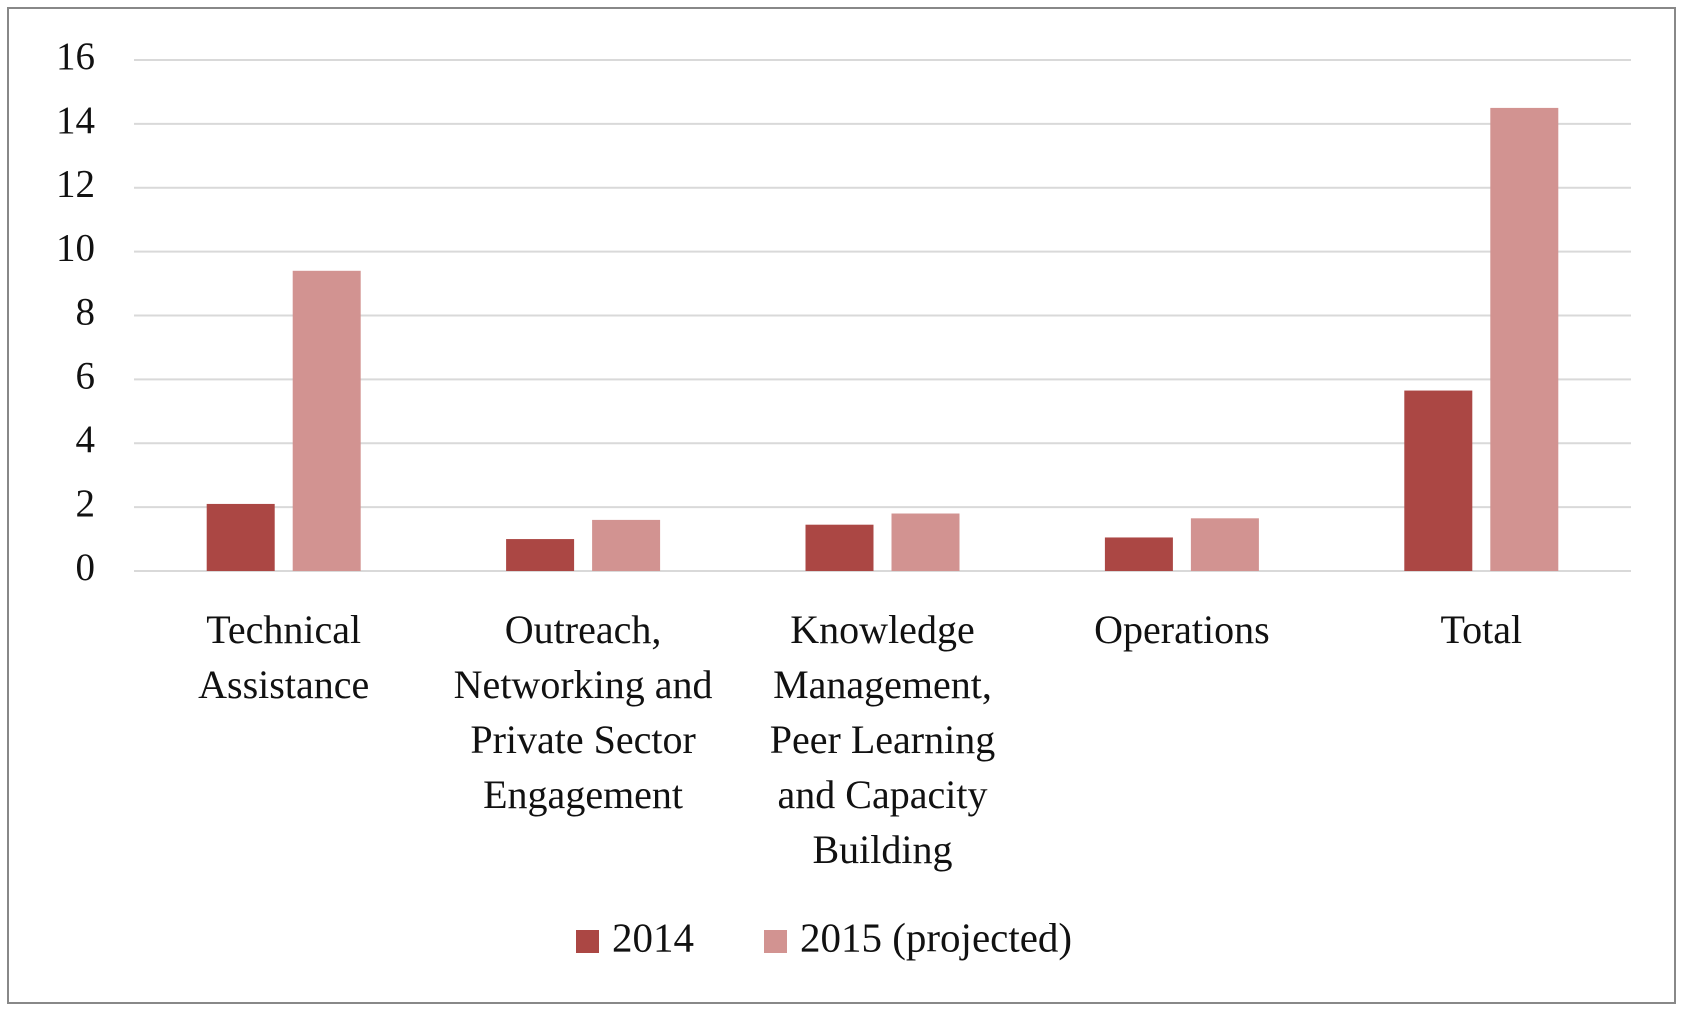  Describe the element at coordinates (86, 311) in the screenshot. I see `y-tick-label: 8` at that location.